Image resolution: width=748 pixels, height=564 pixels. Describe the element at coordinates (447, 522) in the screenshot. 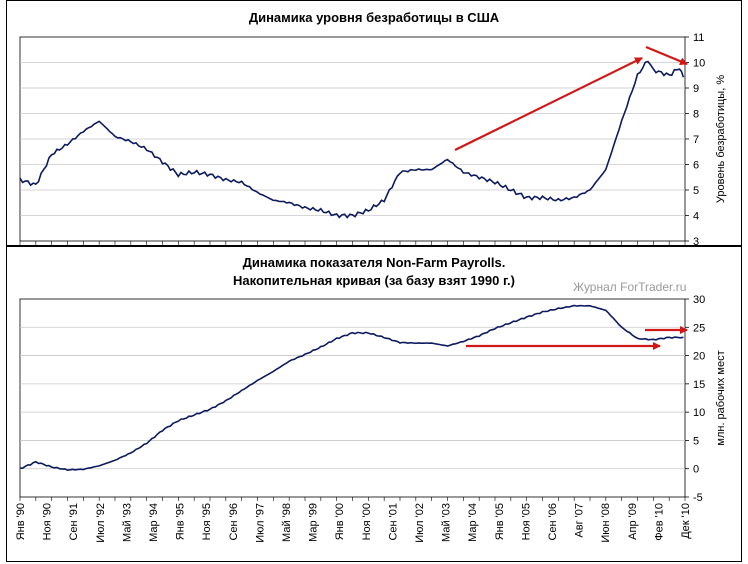

I see `payrolls-x-tick-label: Май '03` at that location.